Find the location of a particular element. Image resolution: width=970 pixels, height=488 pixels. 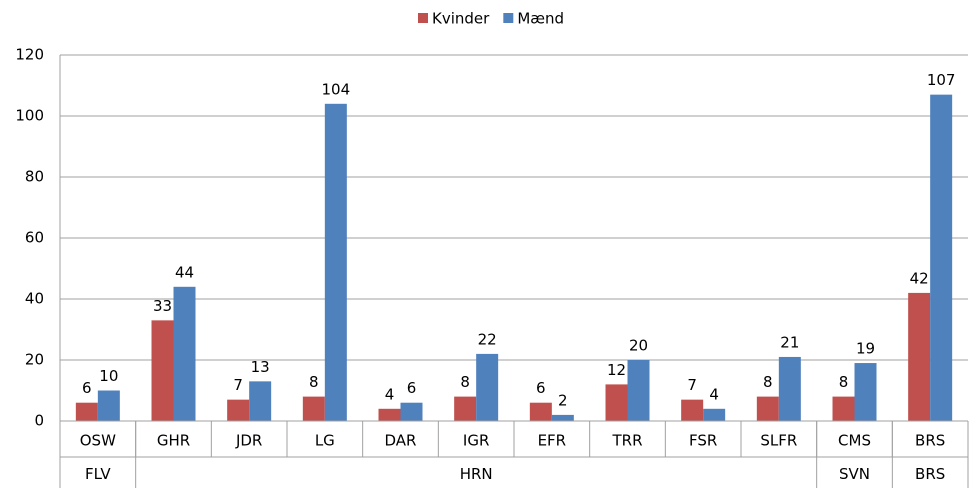

x-group-label: FLV is located at coordinates (98, 474).